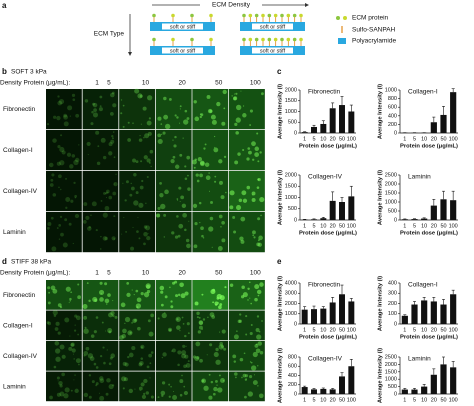 The width and height of the screenshot is (474, 406). I want to click on column-label: 5, so click(109, 83).